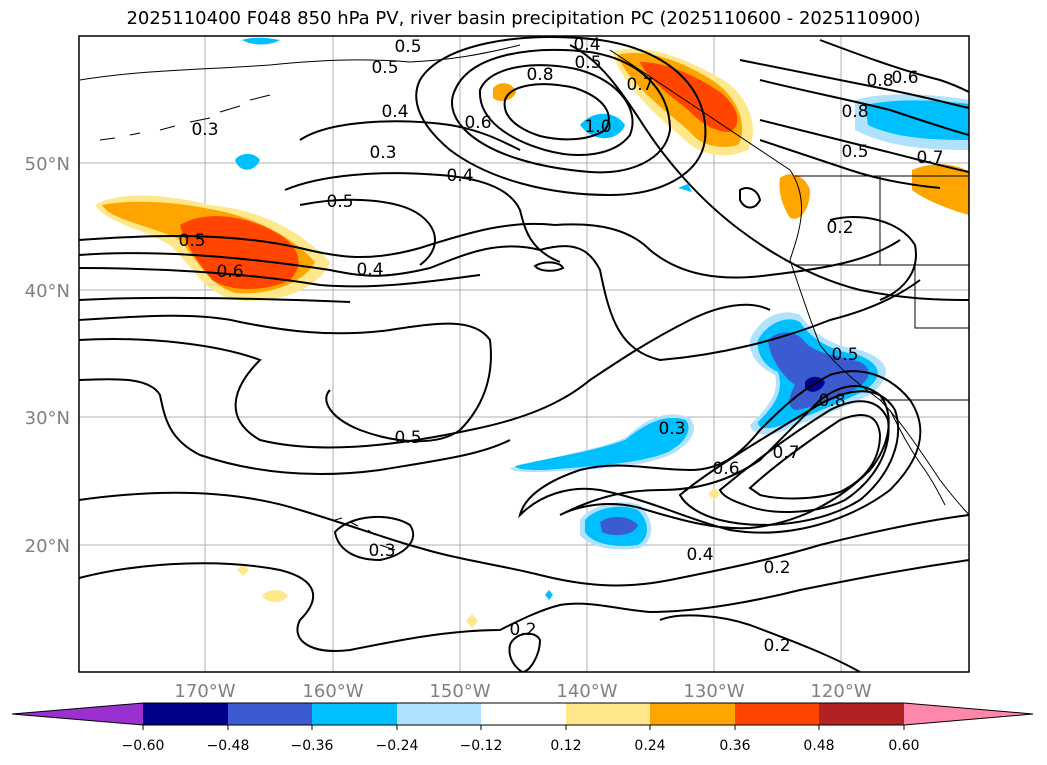  Describe the element at coordinates (685, 188) in the screenshot. I see `negative-anomaly-bc-small` at that location.